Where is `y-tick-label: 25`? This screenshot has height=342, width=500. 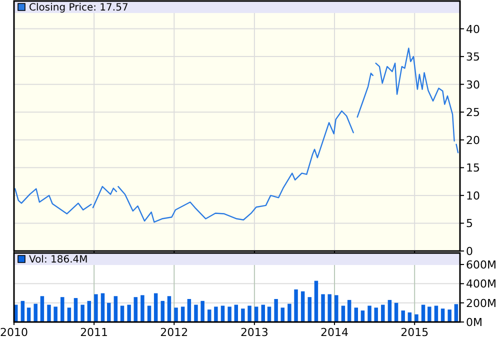
y-tick-label: 25 is located at coordinates (473, 113).